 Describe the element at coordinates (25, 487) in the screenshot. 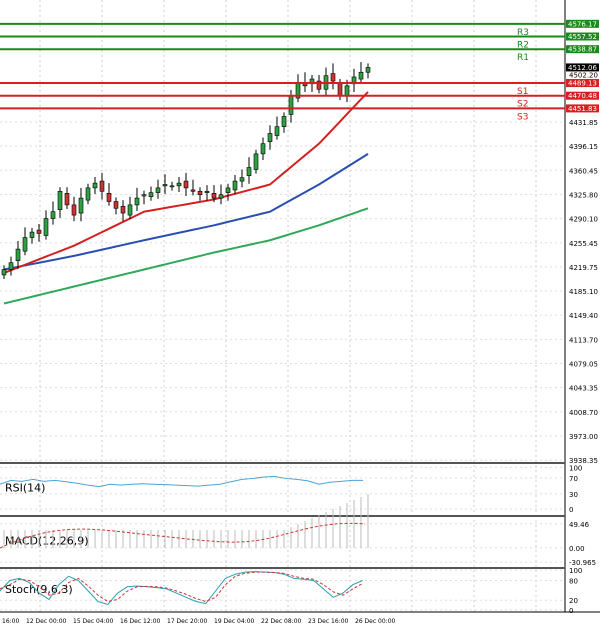

I see `rsi-label: RSI(14)` at that location.